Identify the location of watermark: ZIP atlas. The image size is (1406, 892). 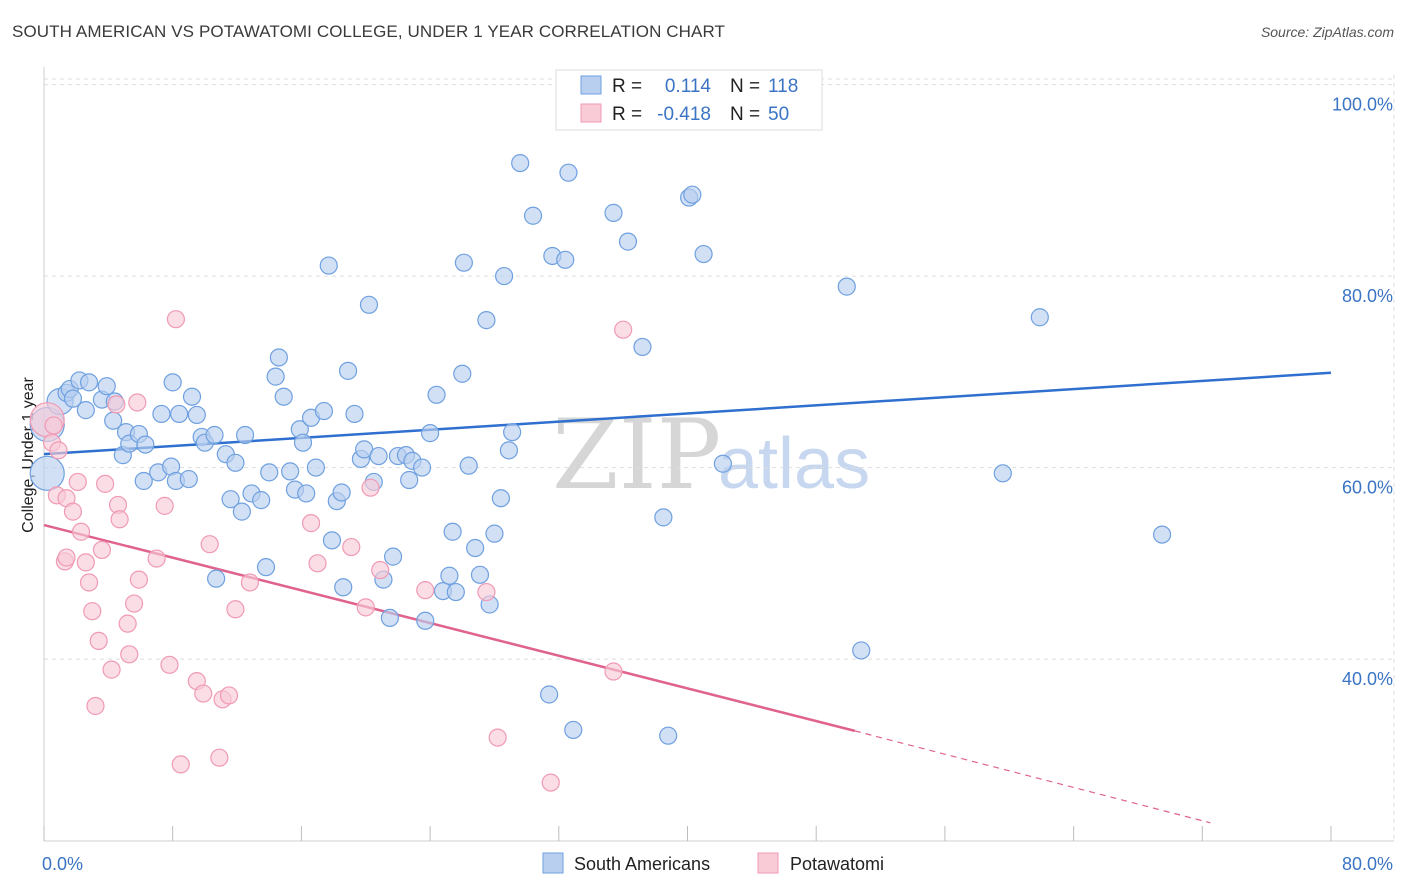
(711, 455).